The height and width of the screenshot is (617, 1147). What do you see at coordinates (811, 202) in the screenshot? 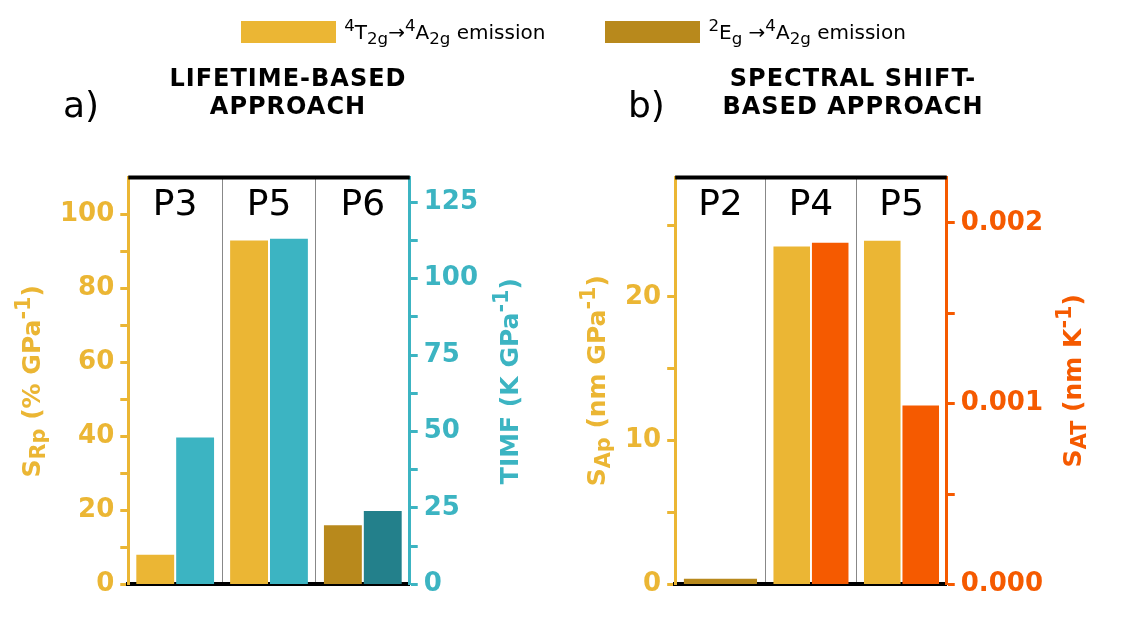
I see `x-tick-label: P4` at bounding box center [811, 202].